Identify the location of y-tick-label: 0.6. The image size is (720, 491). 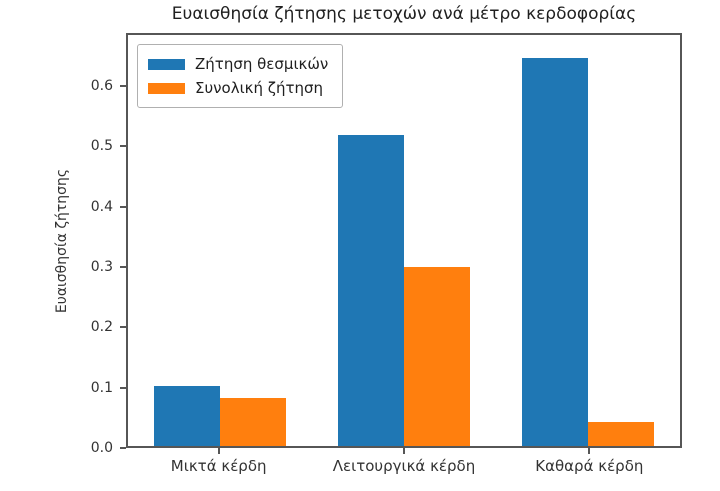
(101, 86).